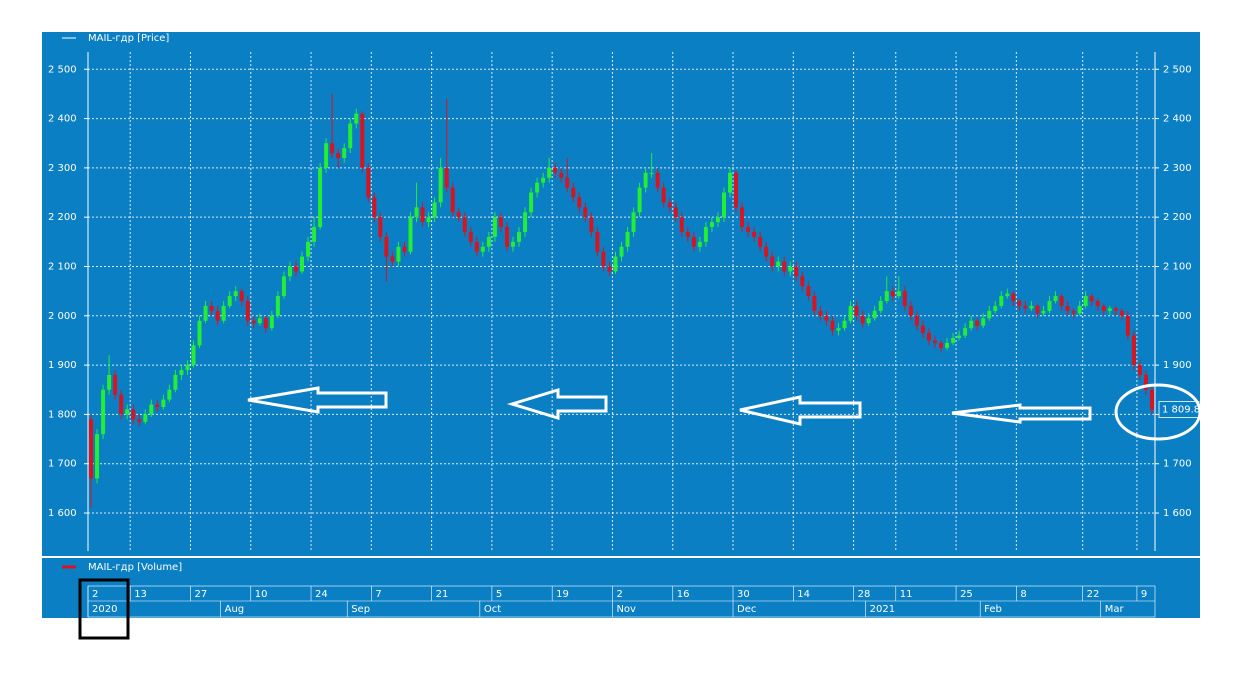  I want to click on month-label: Aug, so click(235, 609).